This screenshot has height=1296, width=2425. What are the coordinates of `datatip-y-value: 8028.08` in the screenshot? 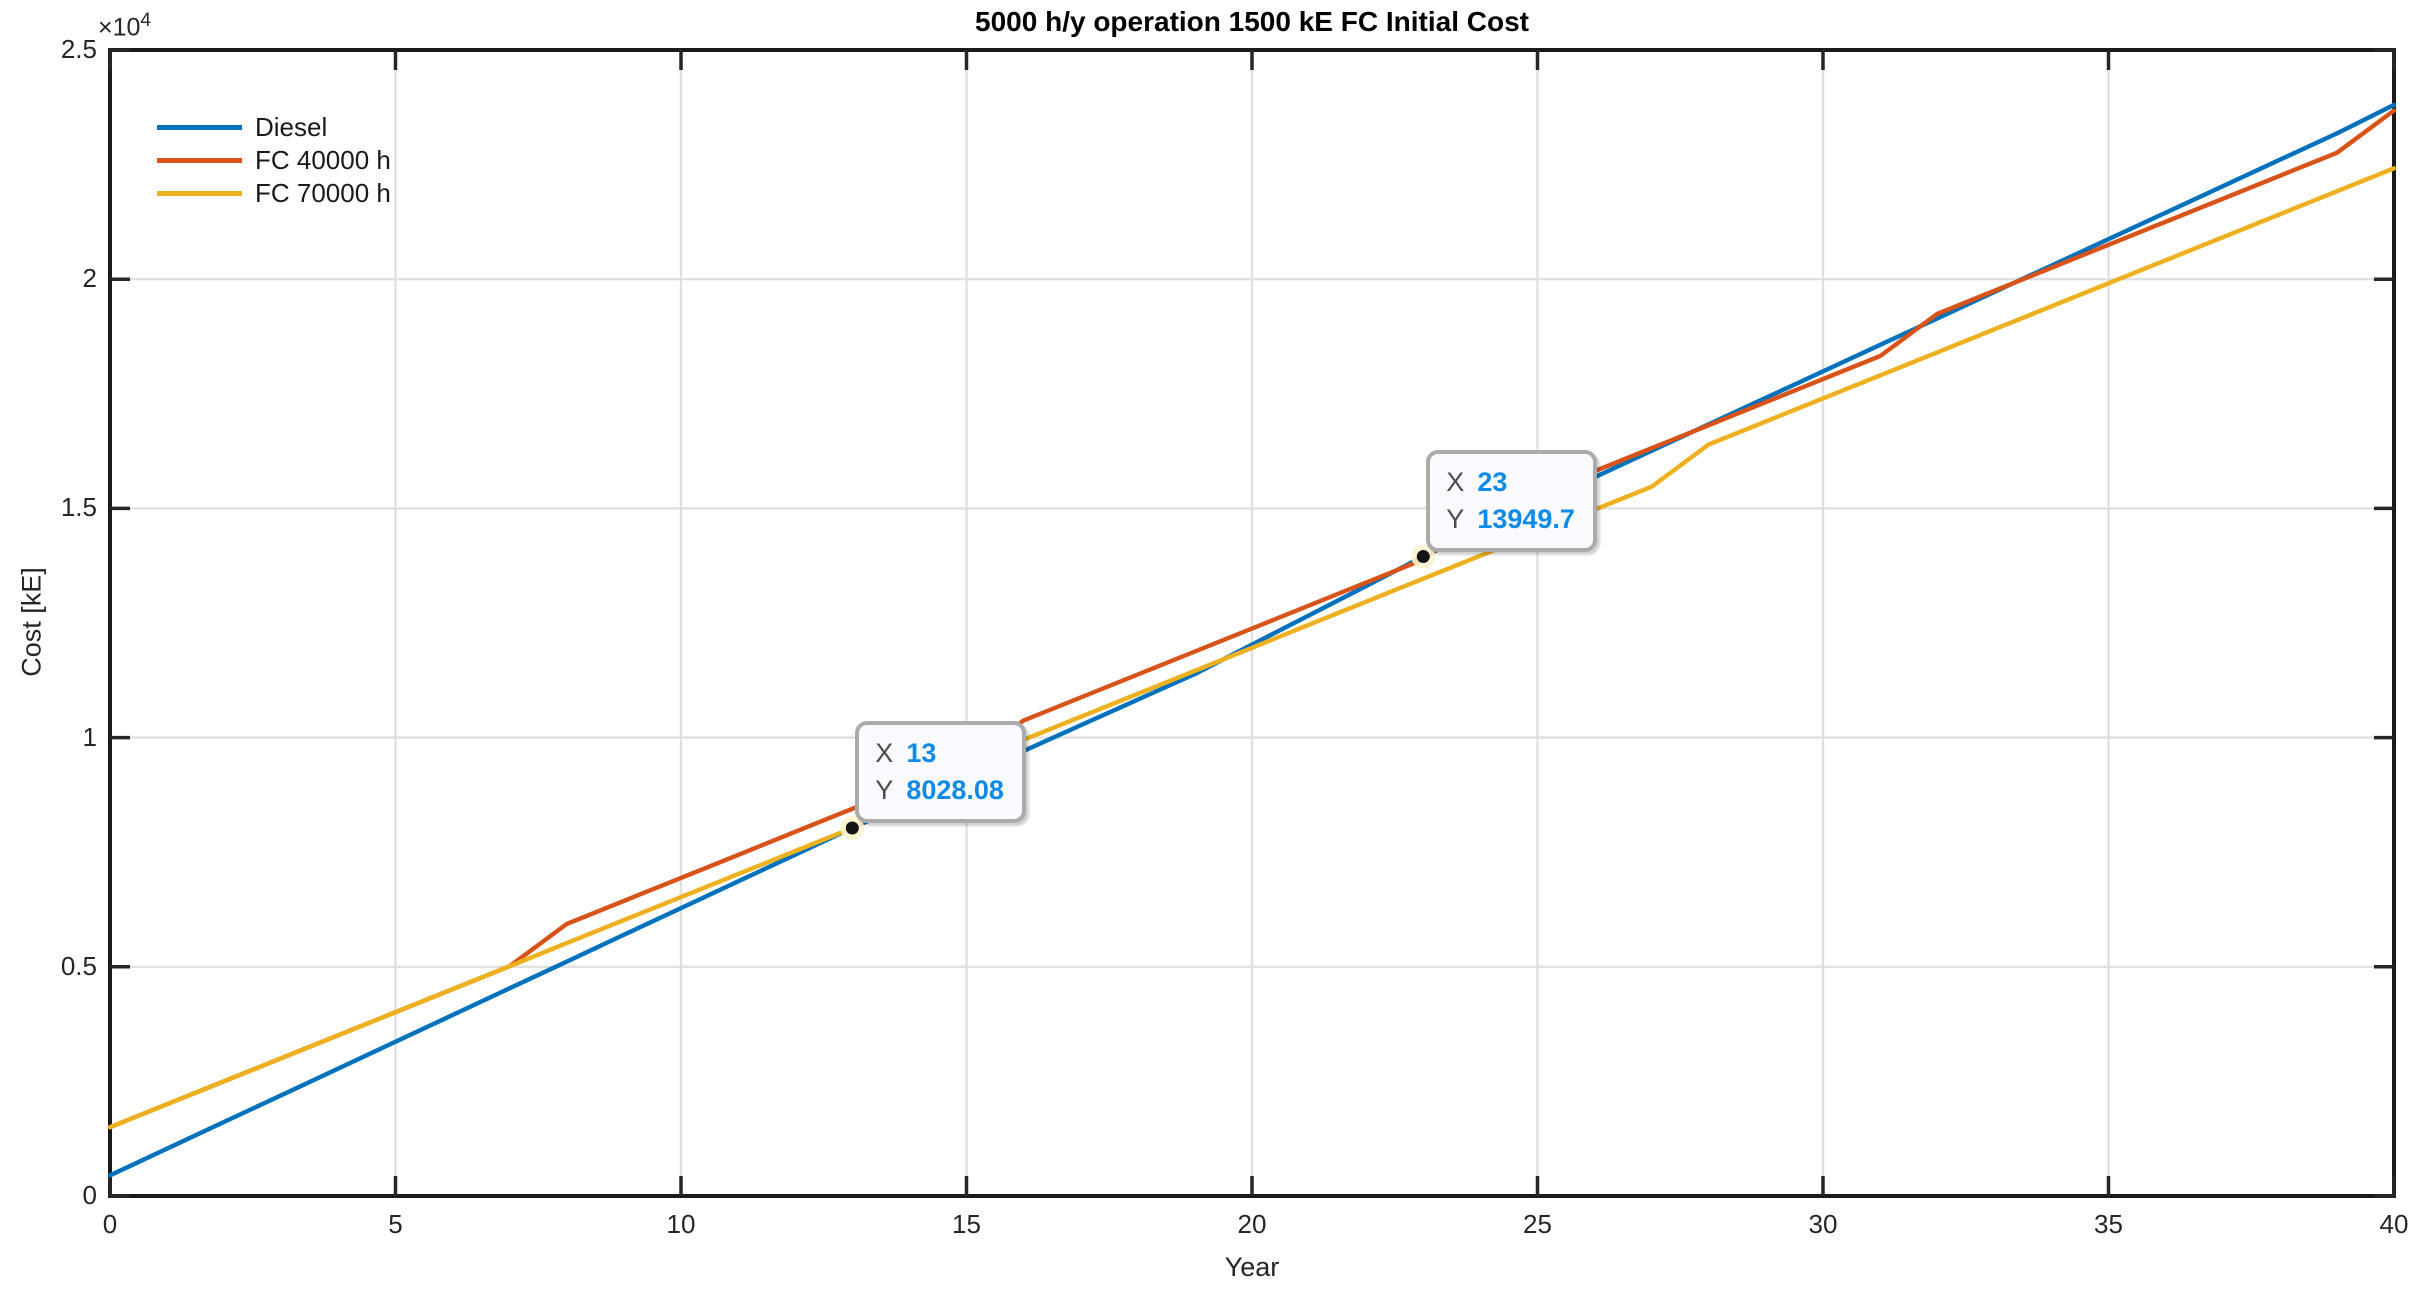 It's located at (955, 789).